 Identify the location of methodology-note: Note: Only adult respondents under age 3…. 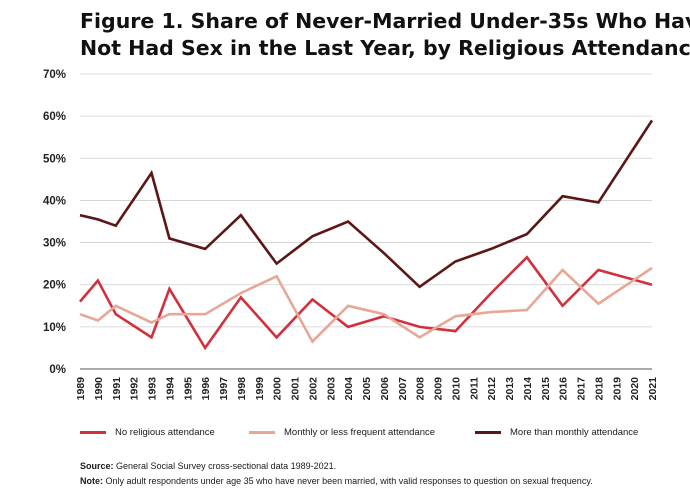
(380, 481).